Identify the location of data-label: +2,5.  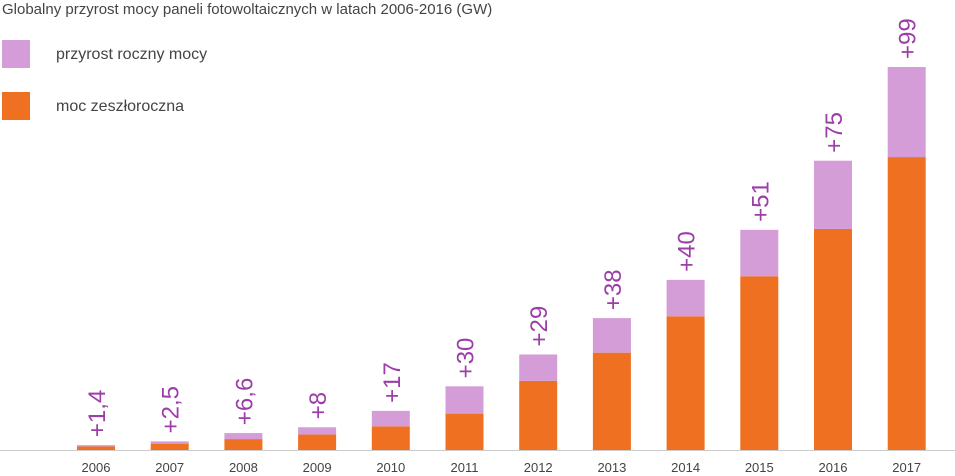
(171, 409).